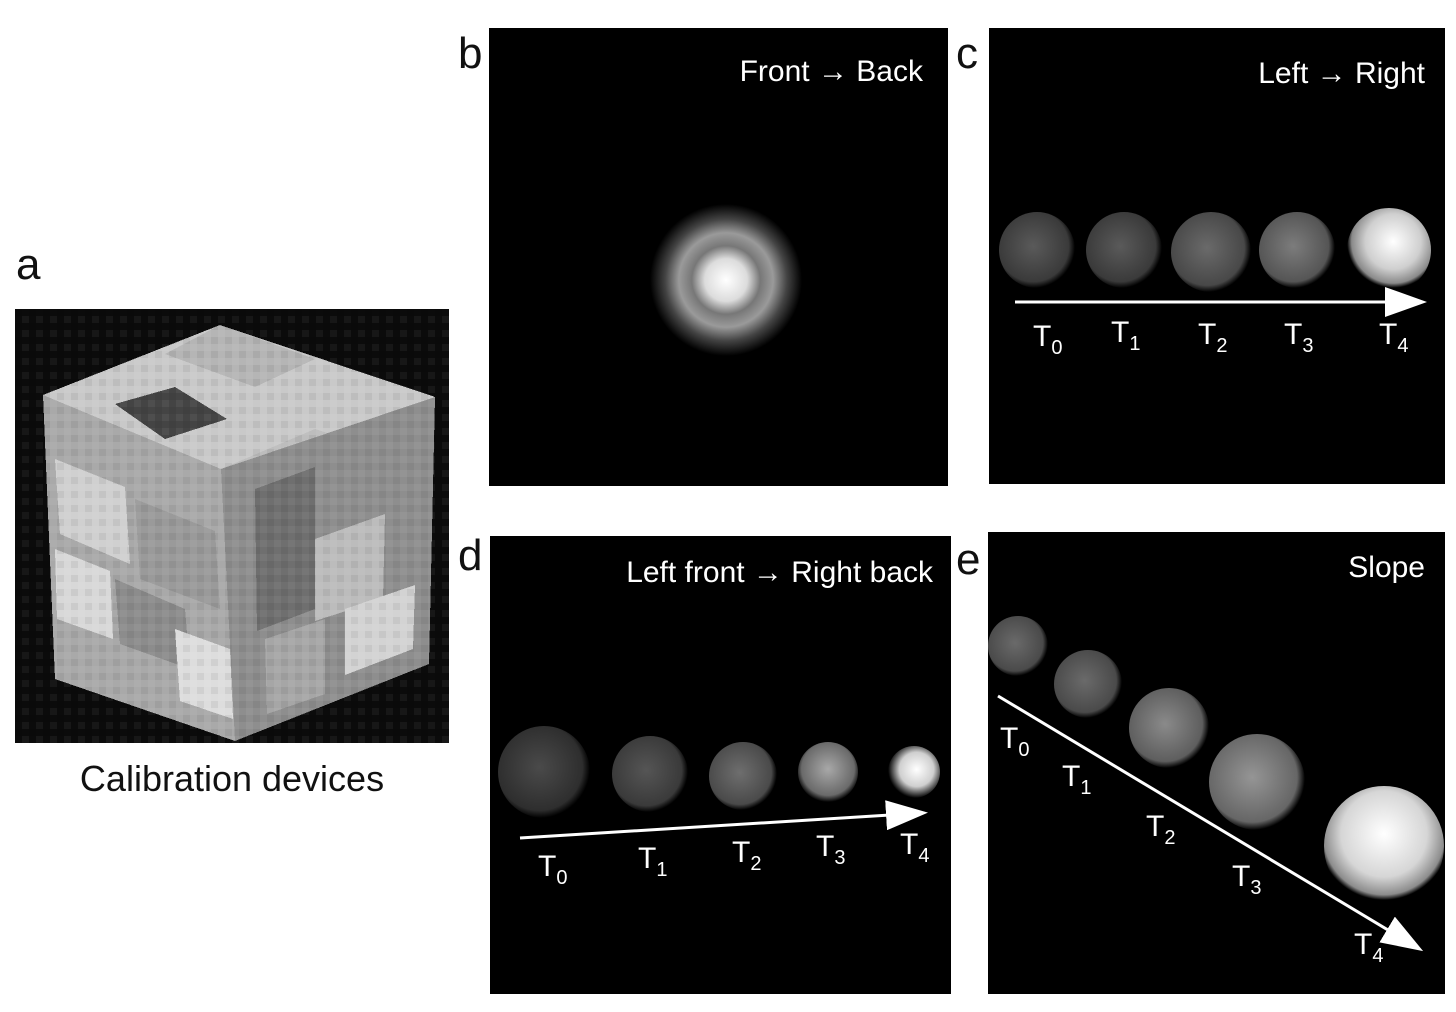 Image resolution: width=1456 pixels, height=1012 pixels. Describe the element at coordinates (1368, 947) in the screenshot. I see `panel-e-label-4: T4` at that location.